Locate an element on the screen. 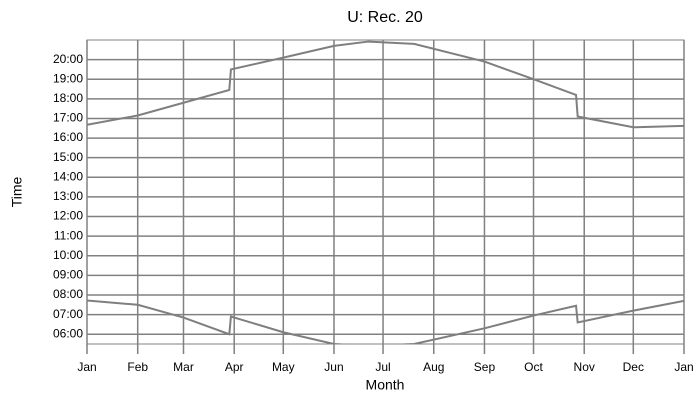  y-tick-label: 18:00 is located at coordinates (68, 98).